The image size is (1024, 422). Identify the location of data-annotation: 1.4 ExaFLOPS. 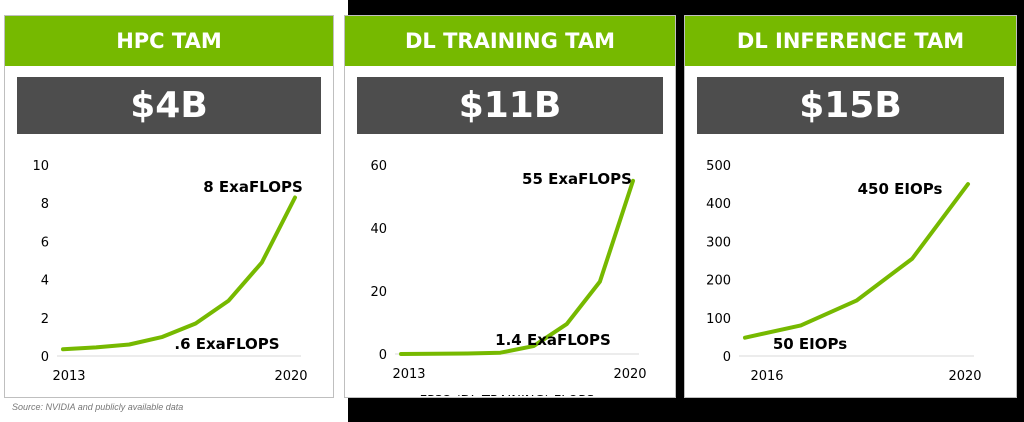
(553, 340).